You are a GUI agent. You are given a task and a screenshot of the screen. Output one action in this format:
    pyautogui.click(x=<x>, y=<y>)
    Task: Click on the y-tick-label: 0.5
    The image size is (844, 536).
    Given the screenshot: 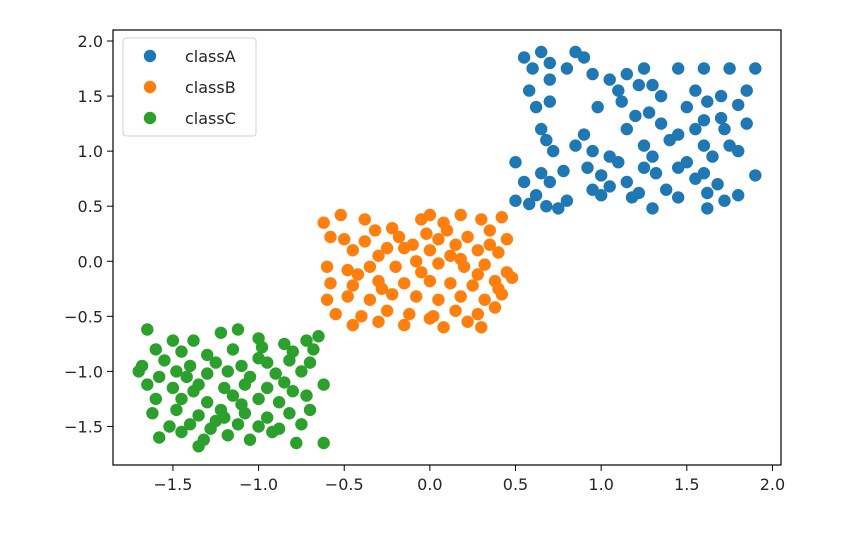 What is the action you would take?
    pyautogui.click(x=90, y=206)
    